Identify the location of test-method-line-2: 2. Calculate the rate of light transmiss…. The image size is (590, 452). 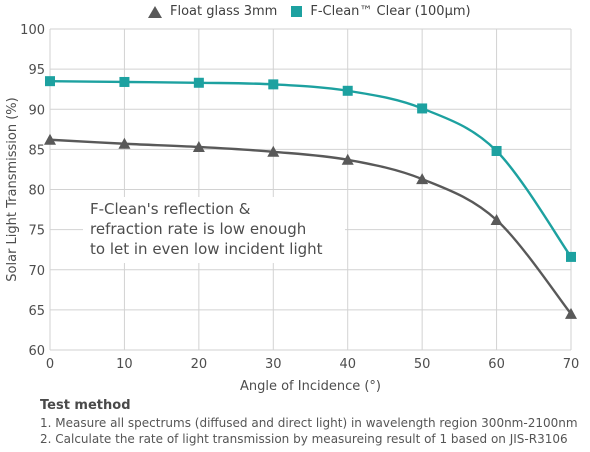
(304, 439).